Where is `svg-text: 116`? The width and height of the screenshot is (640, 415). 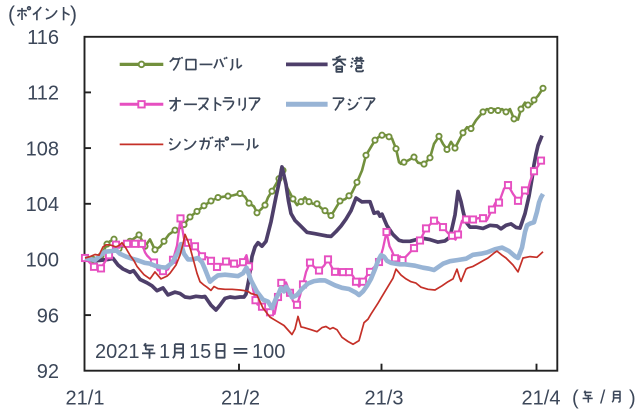 svg-text: 116 is located at coordinates (43, 38).